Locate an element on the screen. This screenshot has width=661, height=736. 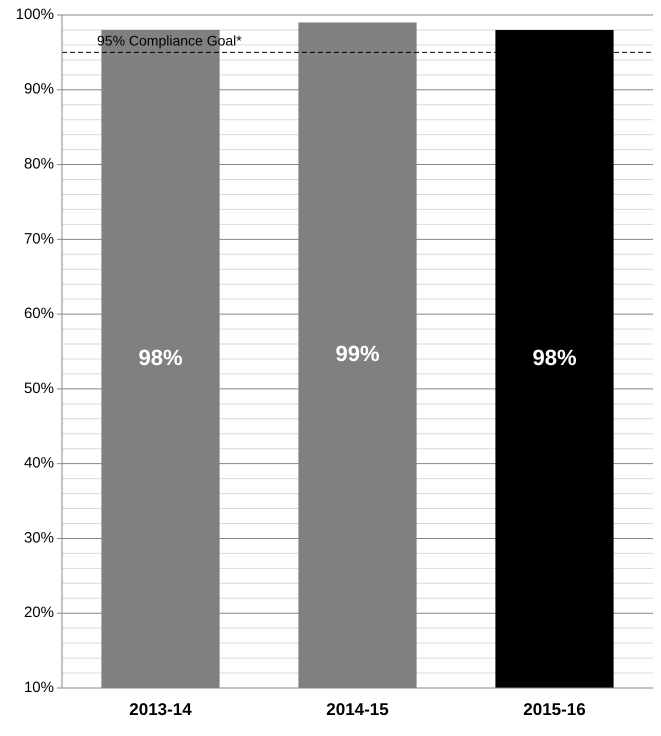
y-tick-label: 20% is located at coordinates (39, 613).